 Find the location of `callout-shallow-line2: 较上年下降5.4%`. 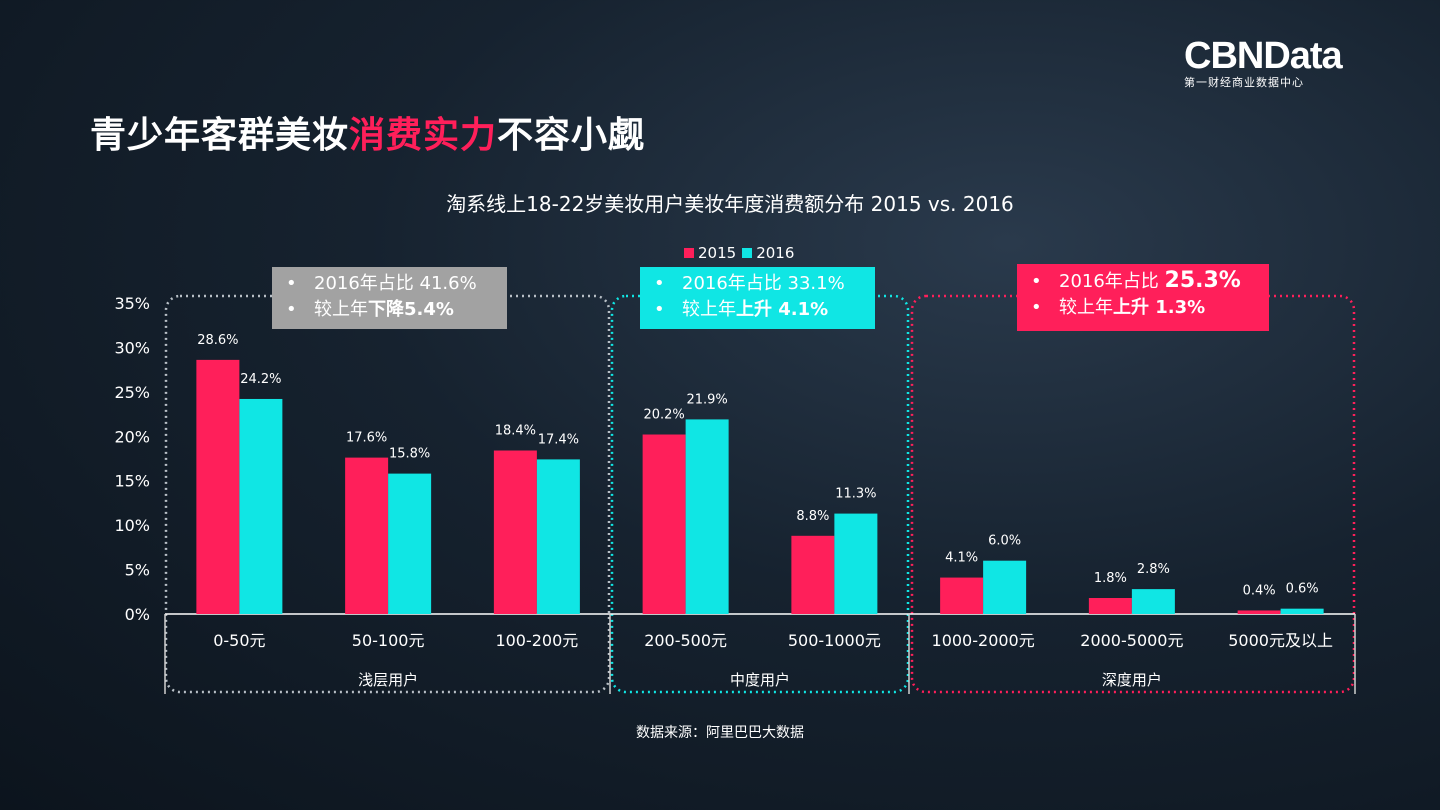

callout-shallow-line2: 较上年下降5.4% is located at coordinates (389, 310).